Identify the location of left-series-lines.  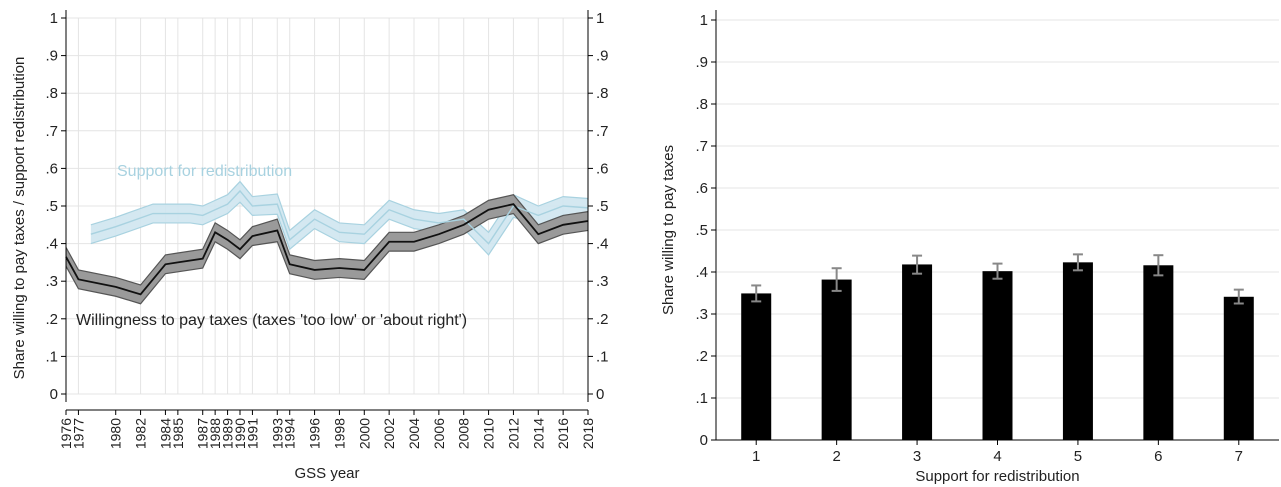
(327, 242).